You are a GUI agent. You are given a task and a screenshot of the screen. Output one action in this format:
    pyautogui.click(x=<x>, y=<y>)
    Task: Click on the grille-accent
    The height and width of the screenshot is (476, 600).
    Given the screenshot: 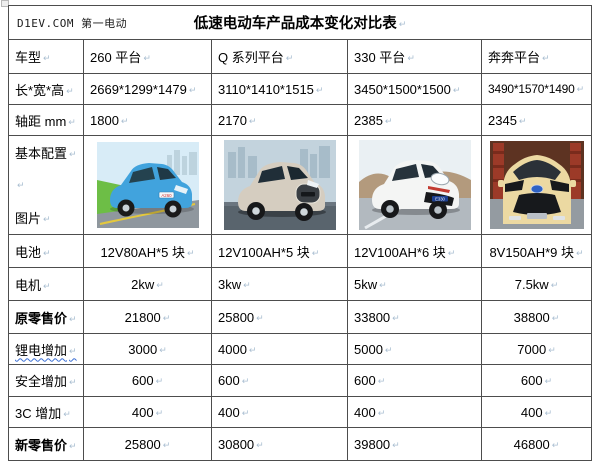 What is the action you would take?
    pyautogui.click(x=438, y=189)
    